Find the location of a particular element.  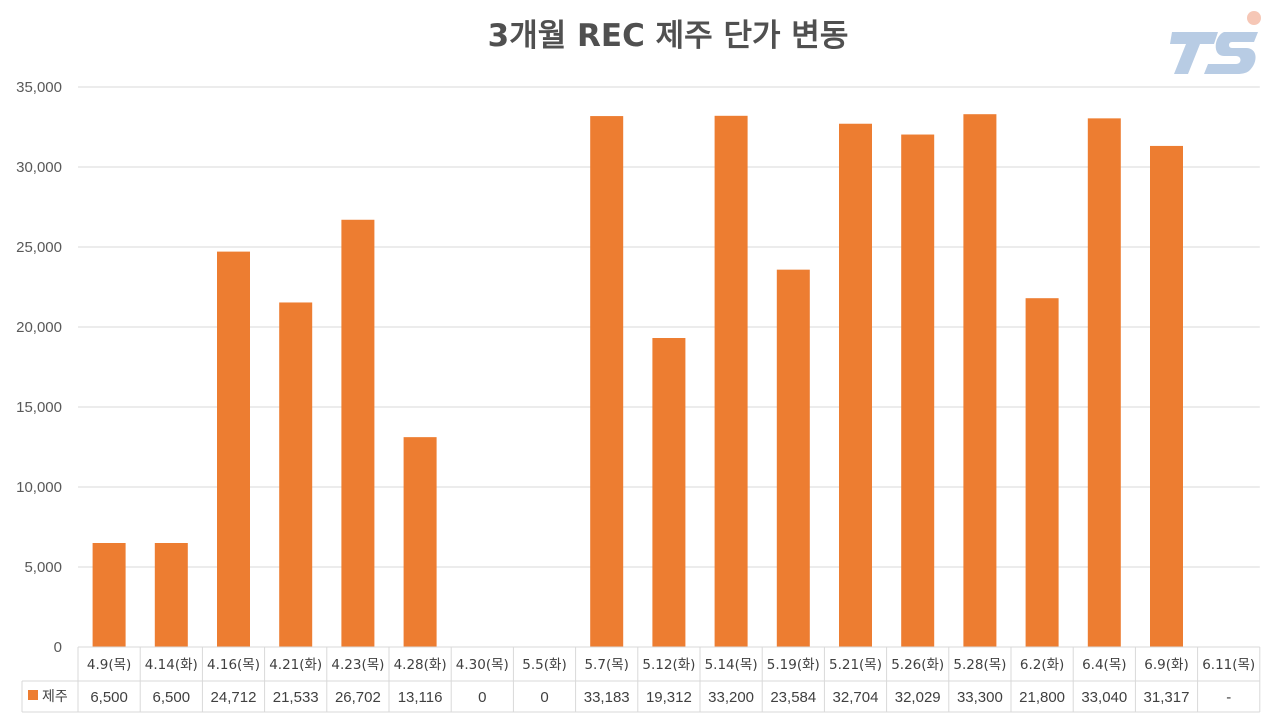

data-label: 24,712 is located at coordinates (234, 697).